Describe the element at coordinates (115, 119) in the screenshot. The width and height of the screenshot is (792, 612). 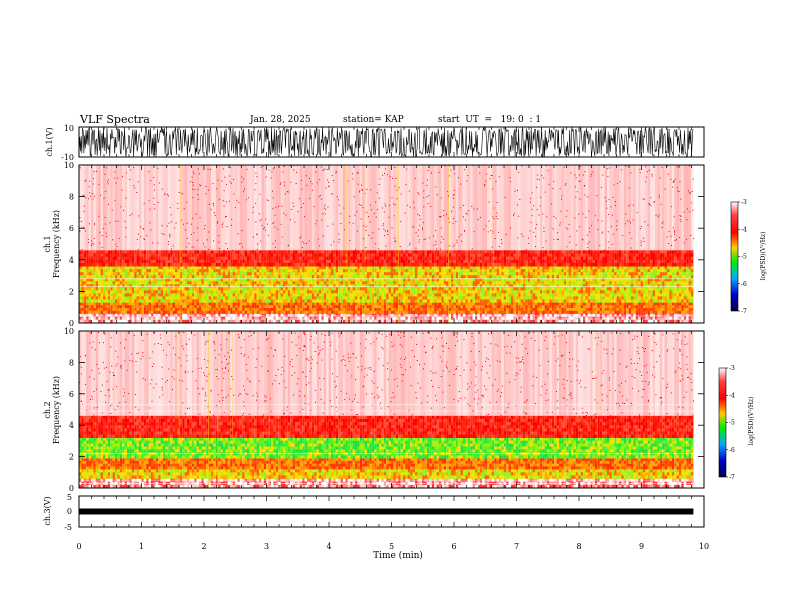
I see `figure-title: VLF Spectra` at that location.